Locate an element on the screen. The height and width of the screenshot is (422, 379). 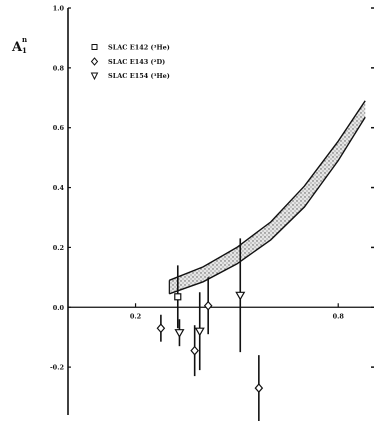
y-tick-label: 0.6 is located at coordinates (59, 128).